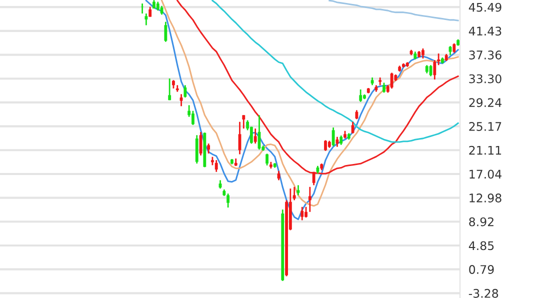 The height and width of the screenshot is (298, 557). Describe the element at coordinates (481, 245) in the screenshot. I see `y-tick-label: 4.85` at that location.